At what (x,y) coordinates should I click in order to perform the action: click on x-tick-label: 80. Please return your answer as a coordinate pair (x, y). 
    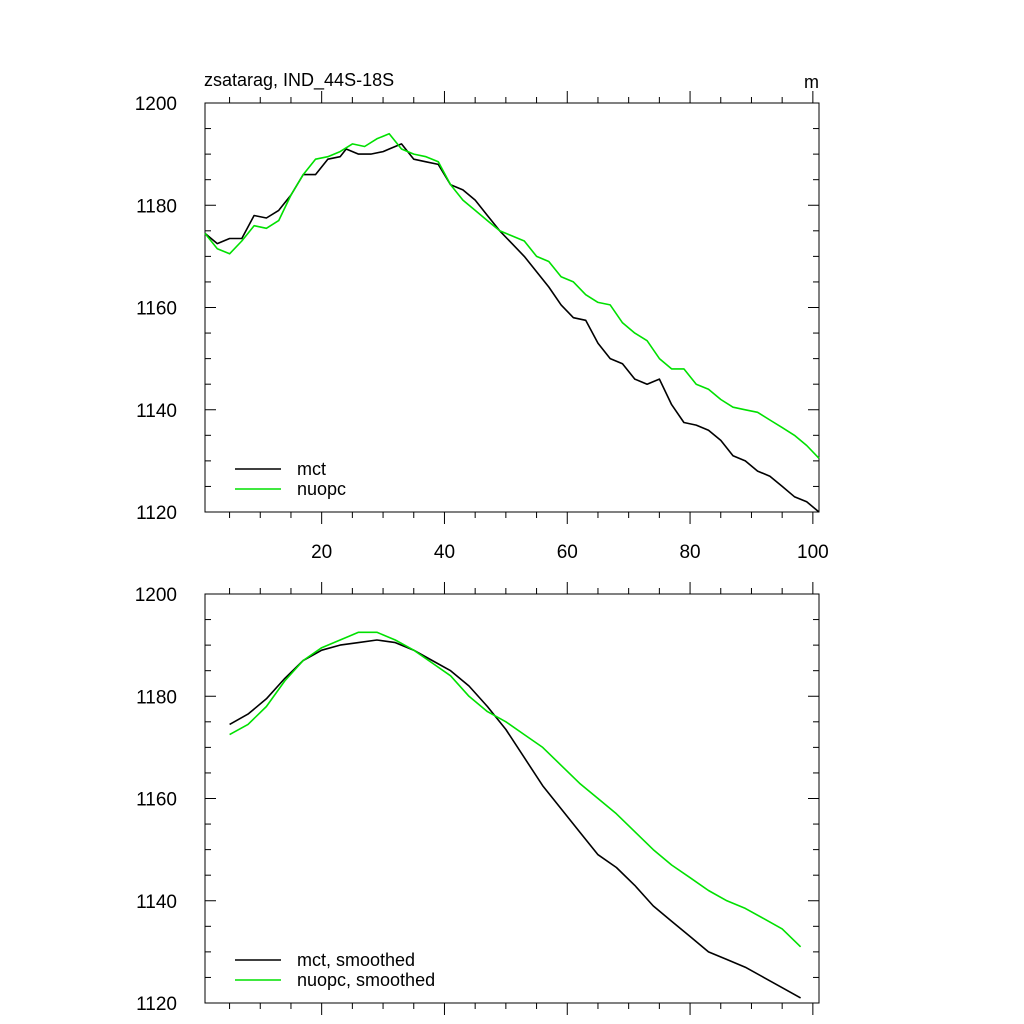
    Looking at the image, I should click on (689, 552).